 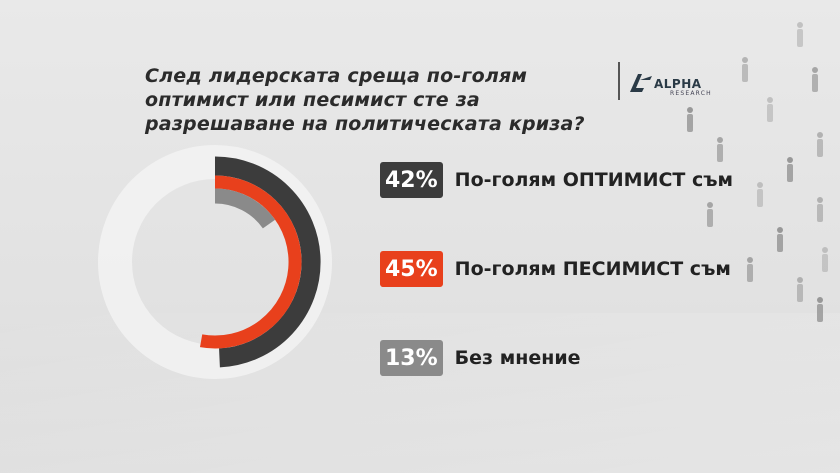 What do you see at coordinates (757, 172) in the screenshot?
I see `people-silhouettes-decoration` at bounding box center [757, 172].